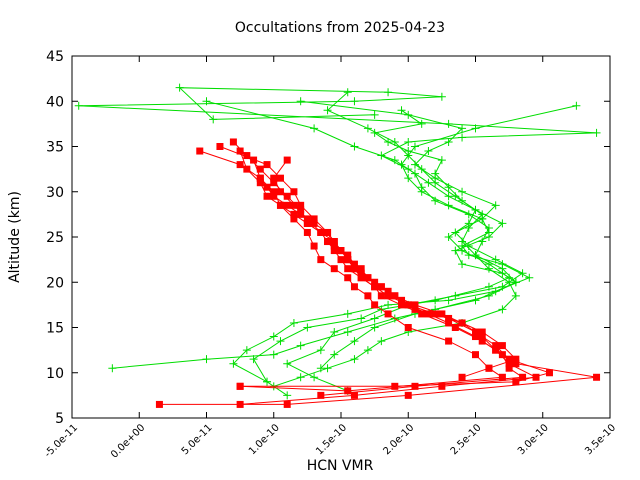 The image size is (640, 480). I want to click on y-tick-label: 5, so click(59, 419).